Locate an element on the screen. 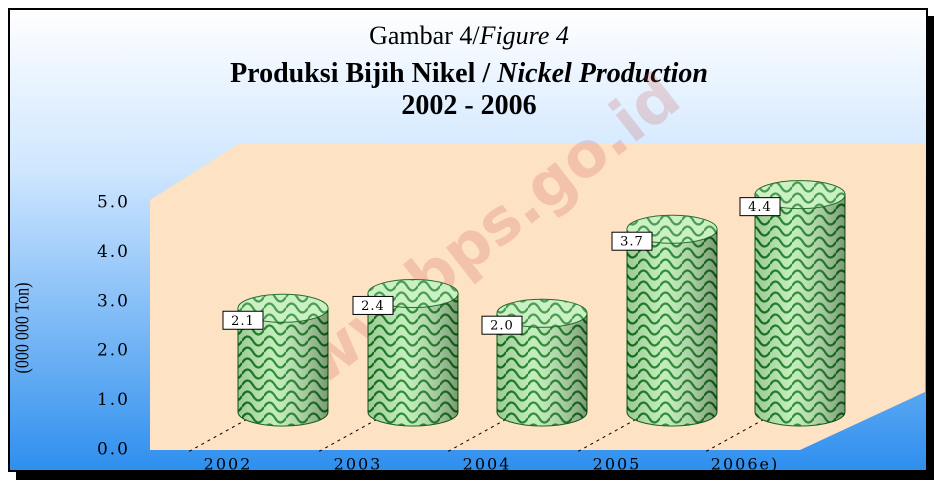 This screenshot has height=485, width=938. chart-title: Gambar 4/Figure 4 is located at coordinates (469, 35).